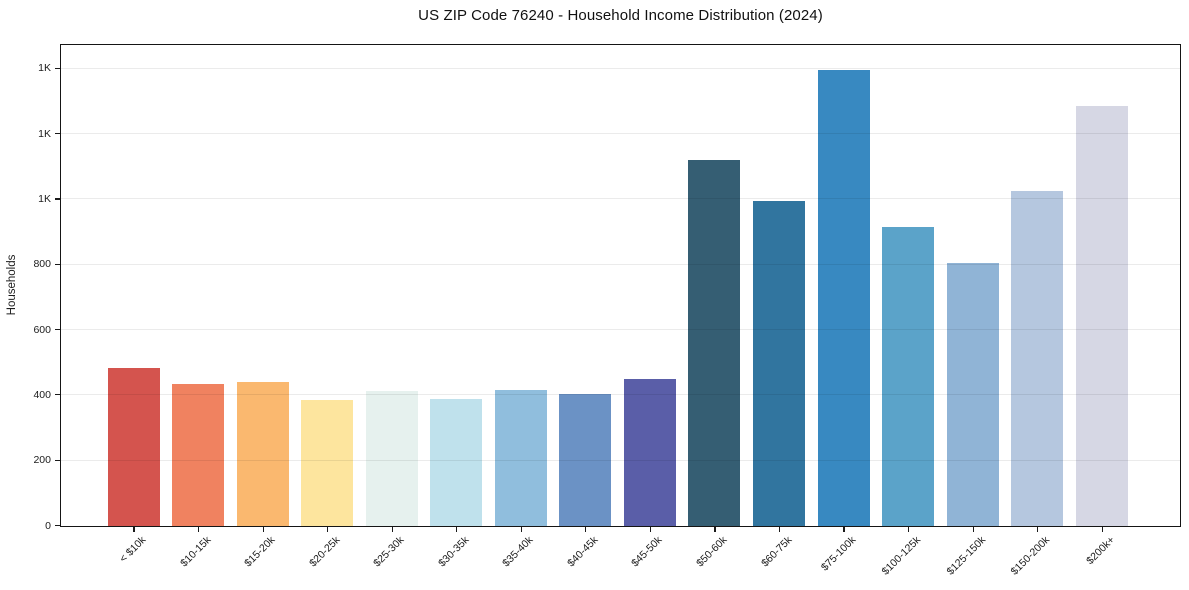  What do you see at coordinates (262, 454) in the screenshot?
I see `bar-$15-20k` at bounding box center [262, 454].